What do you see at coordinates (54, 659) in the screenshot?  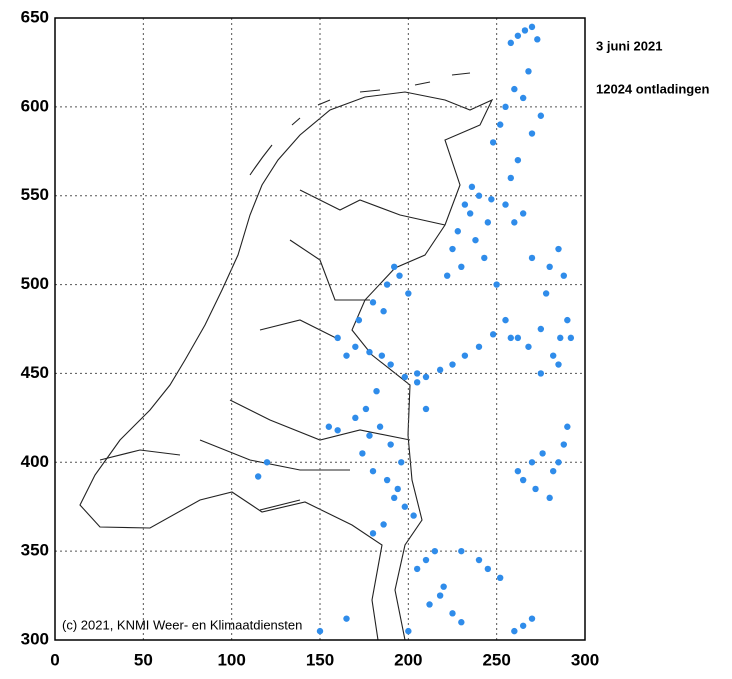 I see `x-tick-label: 0` at bounding box center [54, 659].